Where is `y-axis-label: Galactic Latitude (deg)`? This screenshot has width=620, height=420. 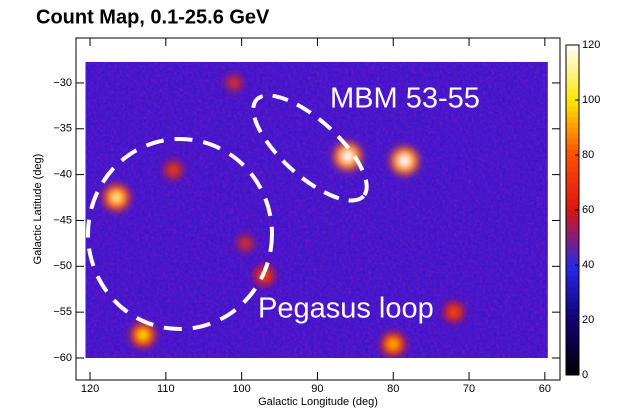 y-axis-label: Galactic Latitude (deg) is located at coordinates (38, 209).